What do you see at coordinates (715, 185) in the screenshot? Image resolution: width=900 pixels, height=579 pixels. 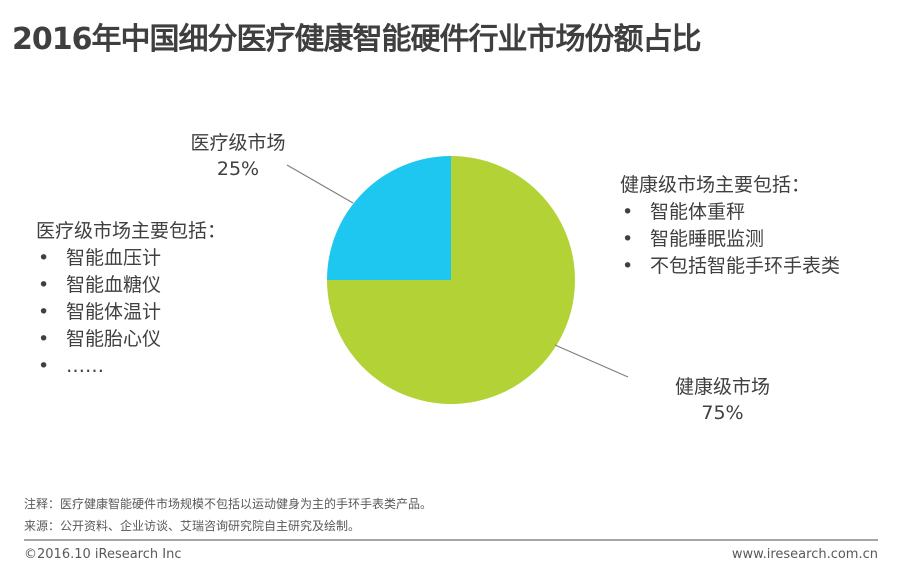 I see `health-box-heading: 健康级市场主要包括：` at bounding box center [715, 185].